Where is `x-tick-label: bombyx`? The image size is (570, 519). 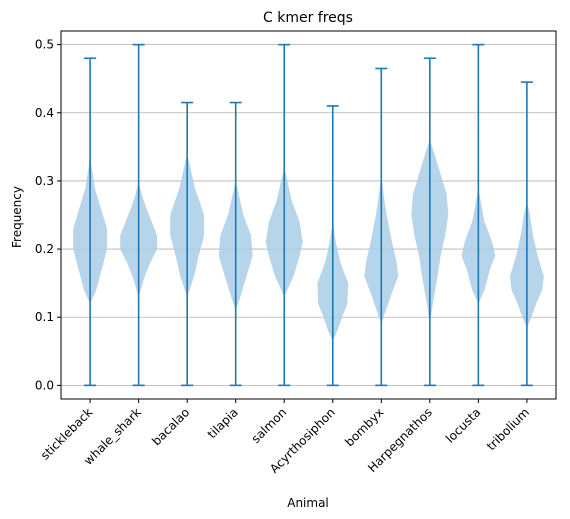 x-tick-label: bombyx is located at coordinates (364, 427).